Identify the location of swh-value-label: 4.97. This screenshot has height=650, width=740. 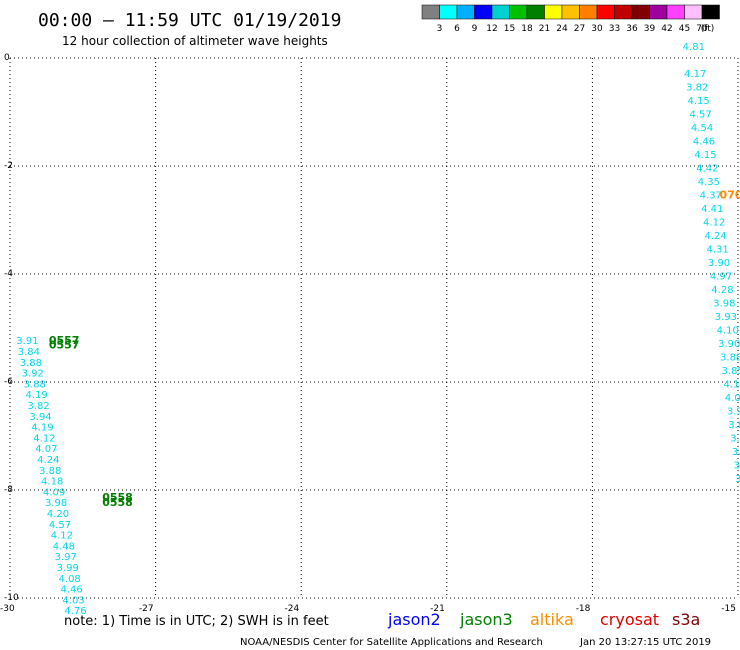
(721, 276).